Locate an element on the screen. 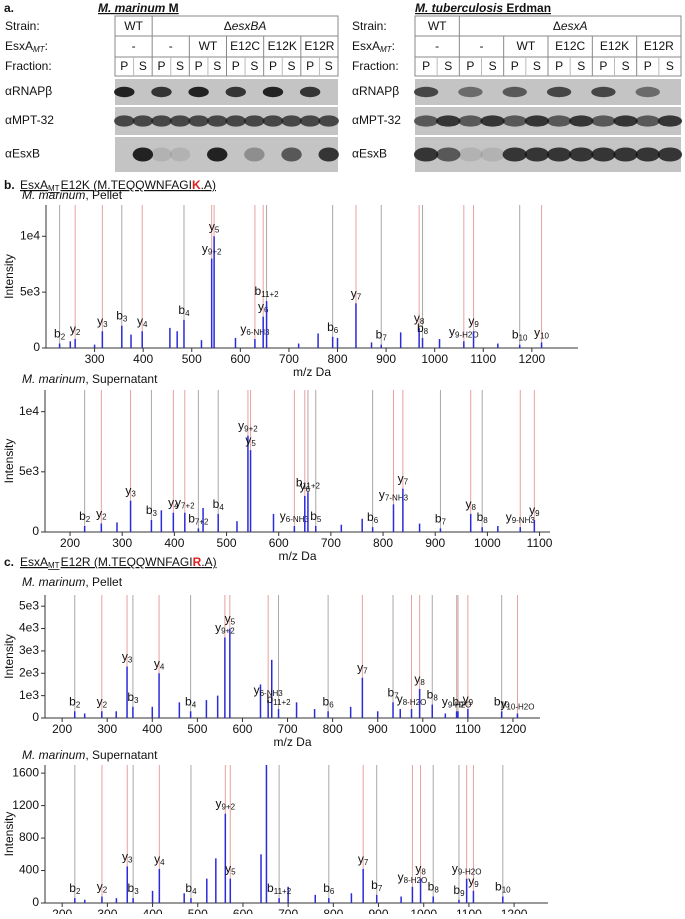 The width and height of the screenshot is (685, 919). ion-label: y9-NH3 is located at coordinates (521, 517).